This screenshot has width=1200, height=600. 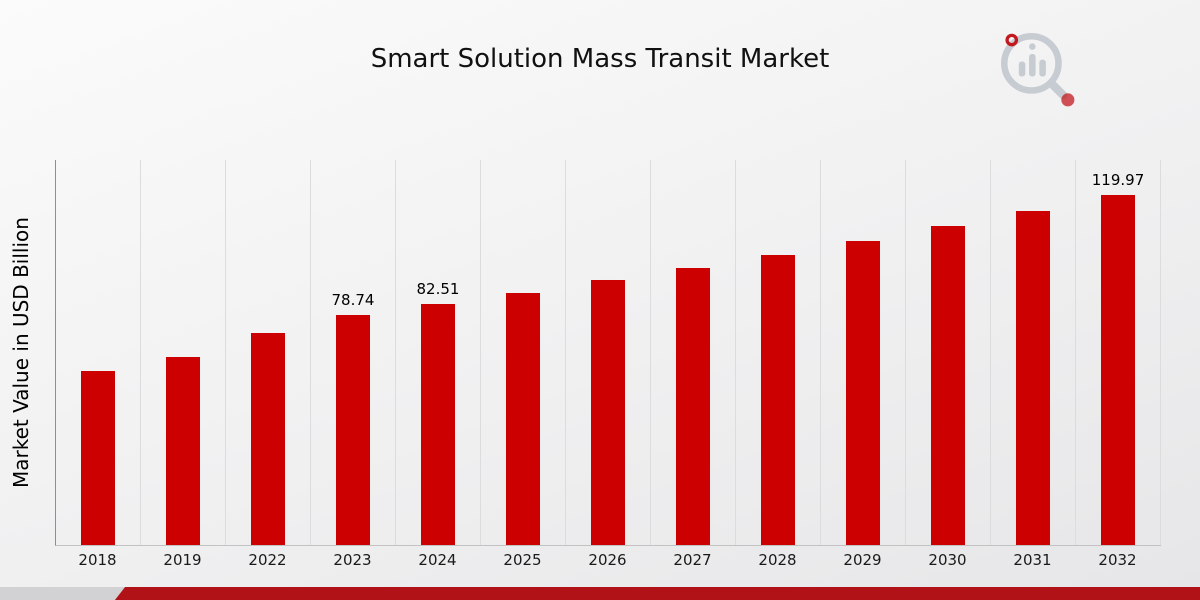 What do you see at coordinates (777, 560) in the screenshot?
I see `x-tick-label: 2028` at bounding box center [777, 560].